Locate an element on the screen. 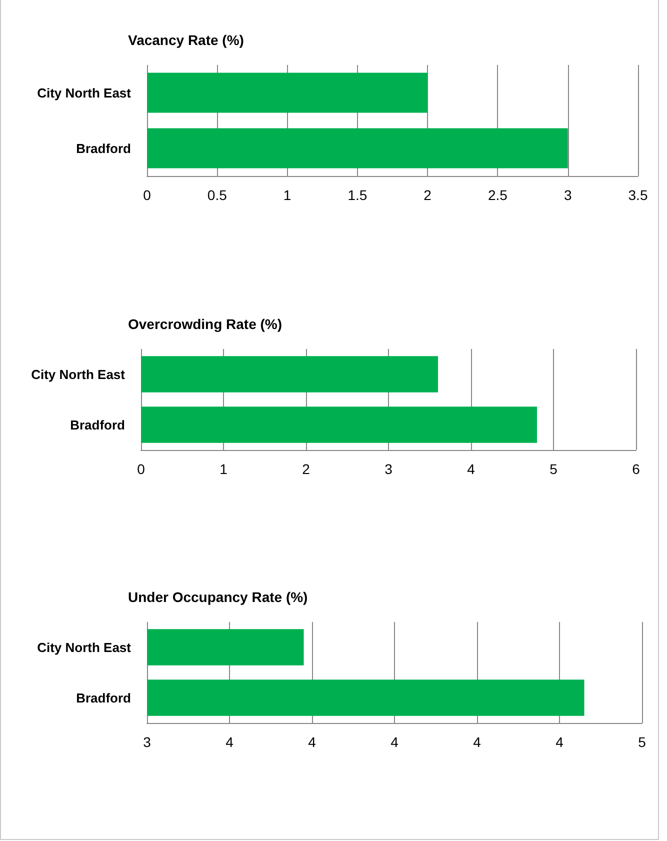 The image size is (667, 841). x-tick-label: 2.5 is located at coordinates (498, 195).